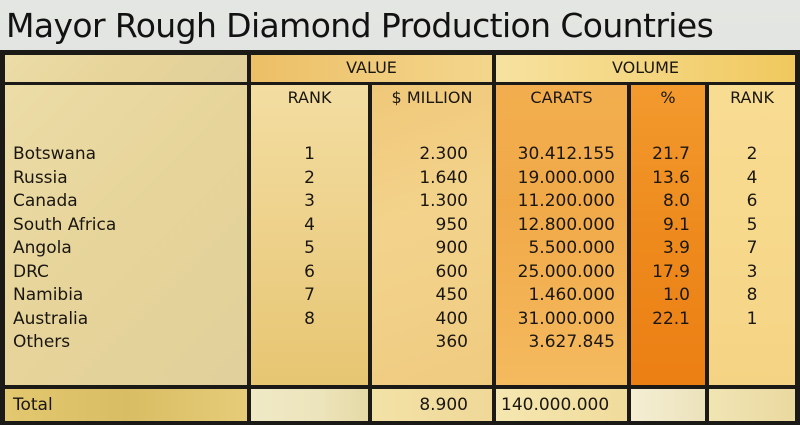  I want to click on cell-volume-rank: 6, so click(752, 201).